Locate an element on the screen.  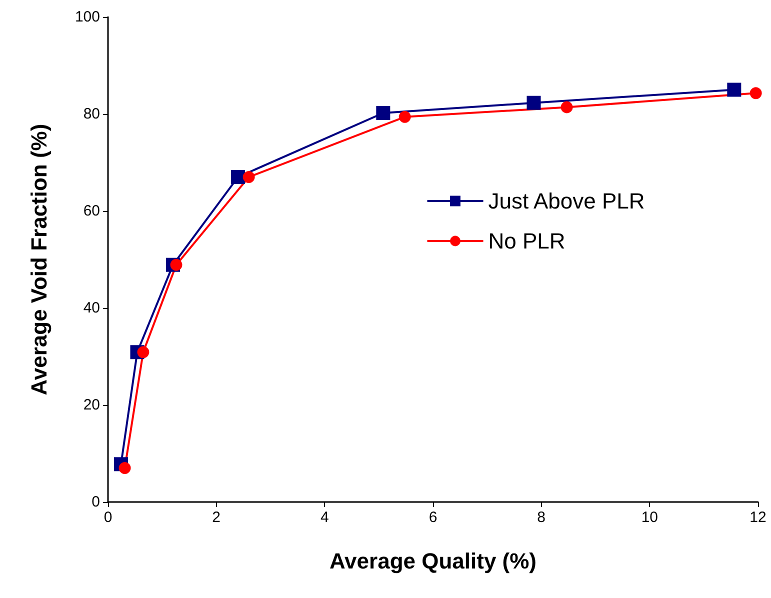
x-tick-label: 6 is located at coordinates (433, 517).